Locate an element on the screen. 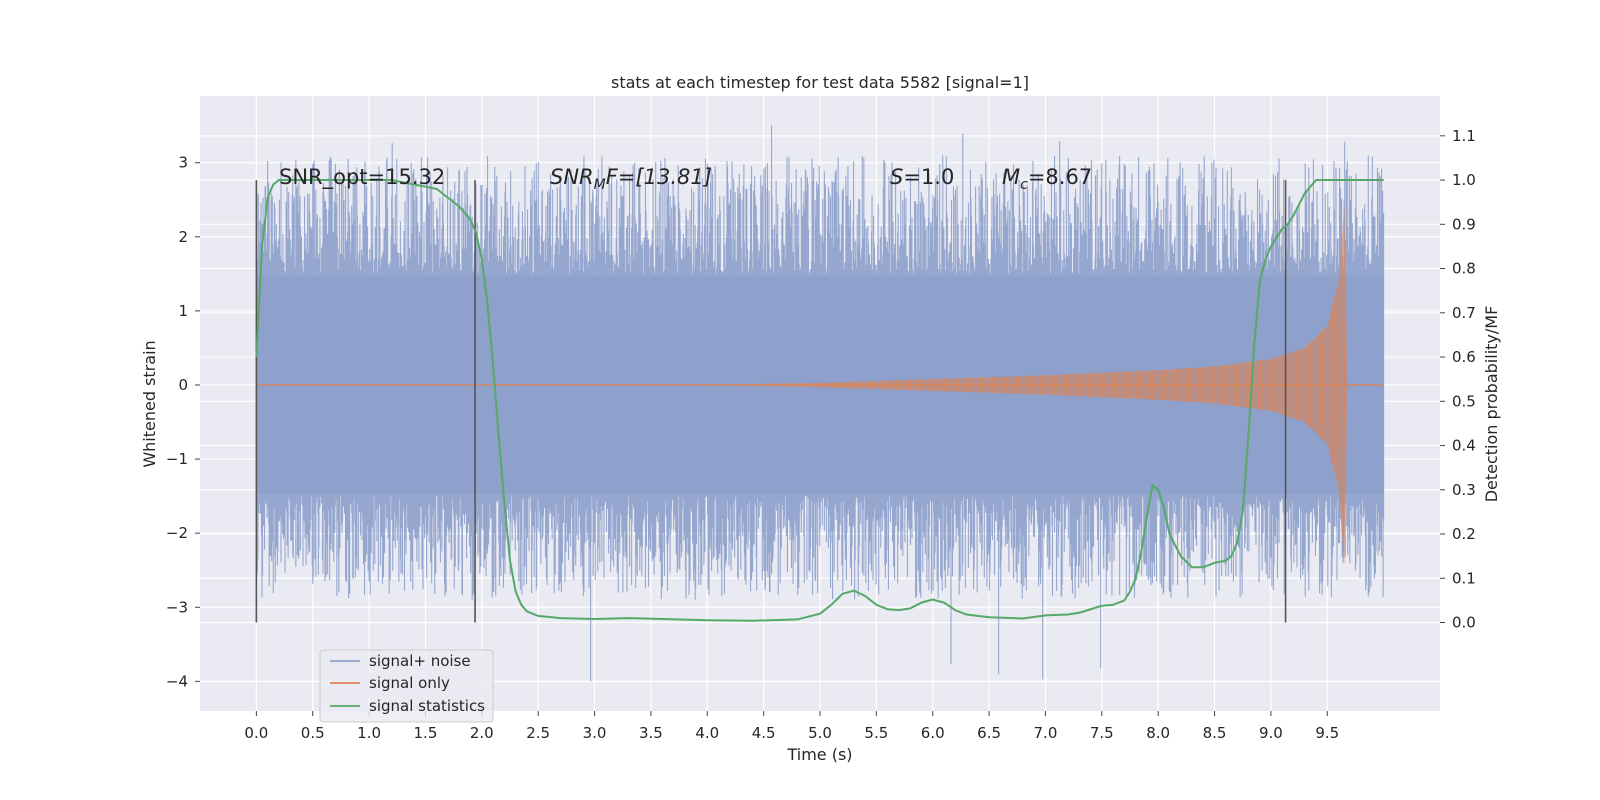  y2-tick-label: 0.8 is located at coordinates (1464, 269).